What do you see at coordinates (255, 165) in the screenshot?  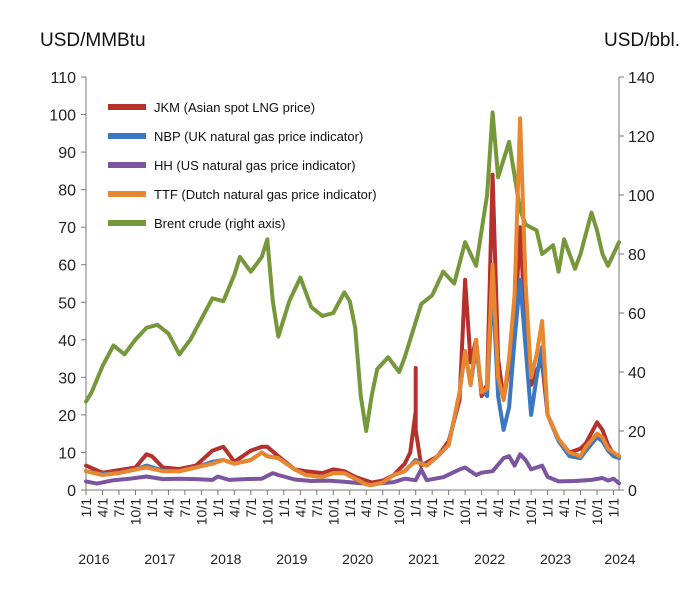 I see `legend-label: HH (US natural gas price indicator)` at bounding box center [255, 165].